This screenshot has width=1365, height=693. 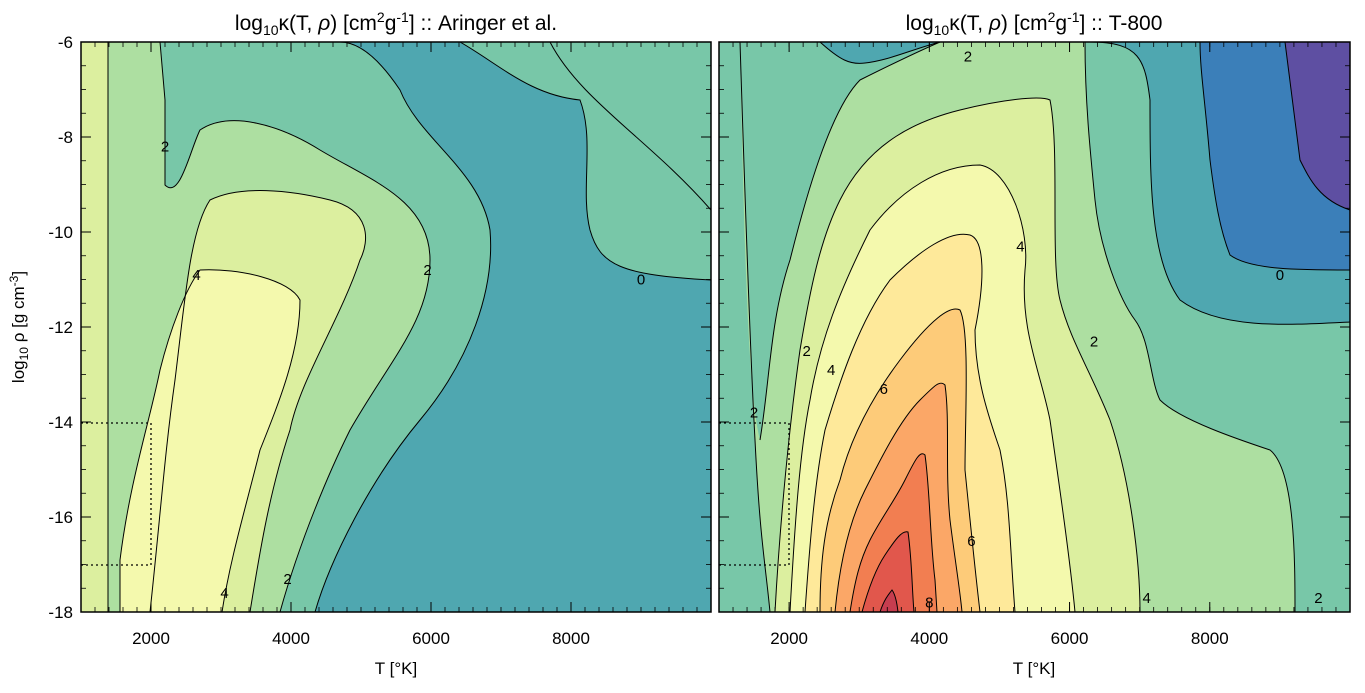 What do you see at coordinates (1034, 23) in the screenshot?
I see `chart-title: log10κ(T, ρ) [cm2g-1] :: T-800` at bounding box center [1034, 23].